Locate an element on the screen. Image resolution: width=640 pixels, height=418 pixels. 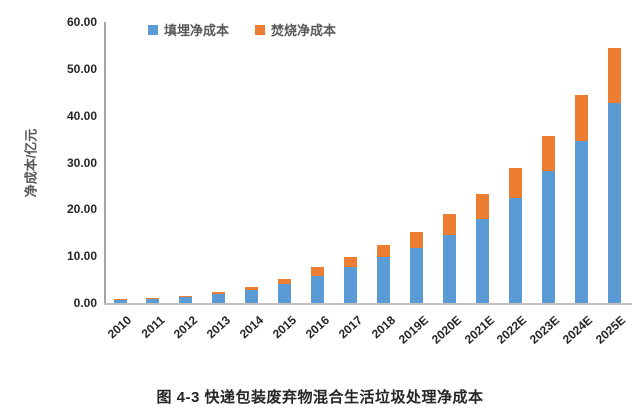
x-tick-label-text: 2011 is located at coordinates (153, 327).